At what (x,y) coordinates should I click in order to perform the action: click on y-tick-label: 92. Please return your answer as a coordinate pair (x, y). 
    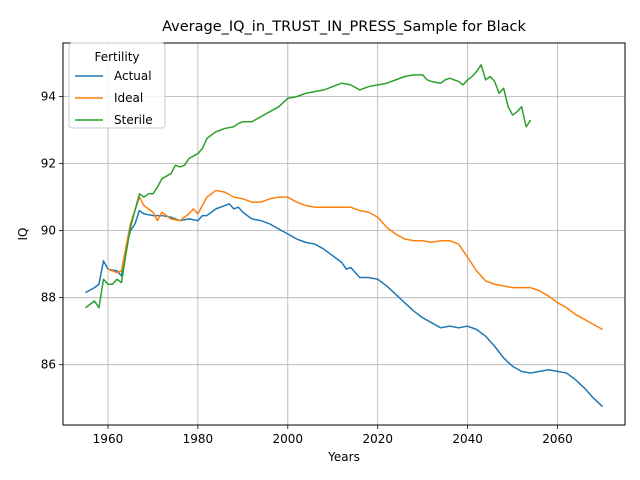
    Looking at the image, I should click on (48, 164).